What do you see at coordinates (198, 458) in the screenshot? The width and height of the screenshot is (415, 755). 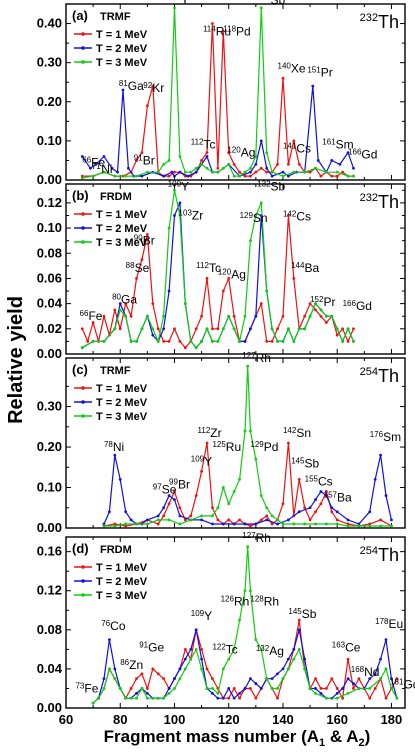 I see `isotope-mass: 109` at bounding box center [198, 458].